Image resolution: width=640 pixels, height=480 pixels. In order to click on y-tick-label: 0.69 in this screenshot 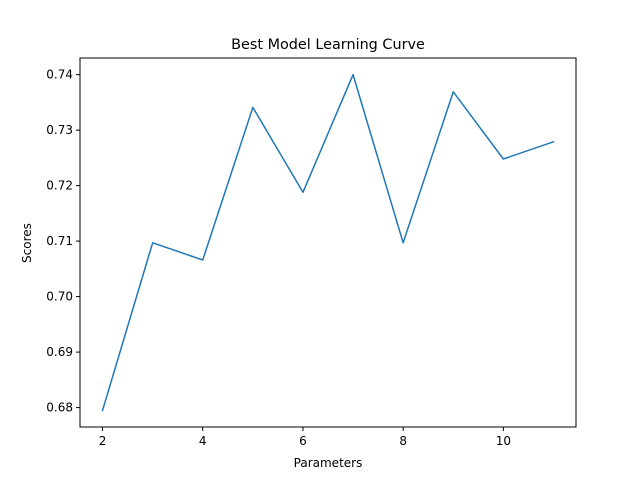, I will do `click(59, 352)`.